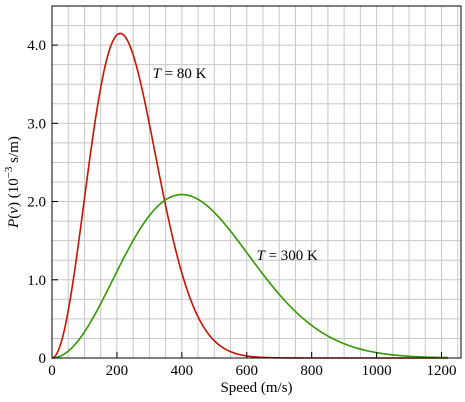 The image size is (465, 402). I want to click on x-tick-label: 0, so click(52, 371).